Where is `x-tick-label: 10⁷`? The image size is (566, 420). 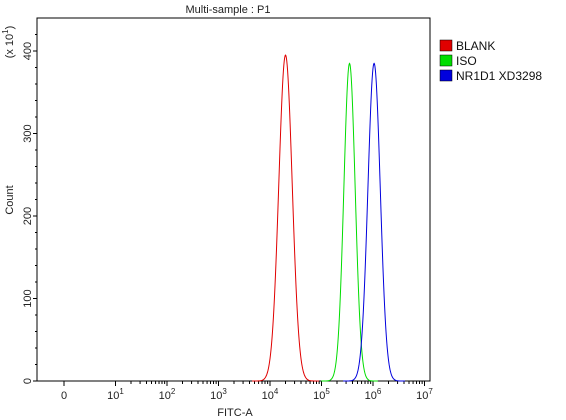 x-tick-label: 10⁷ is located at coordinates (424, 394).